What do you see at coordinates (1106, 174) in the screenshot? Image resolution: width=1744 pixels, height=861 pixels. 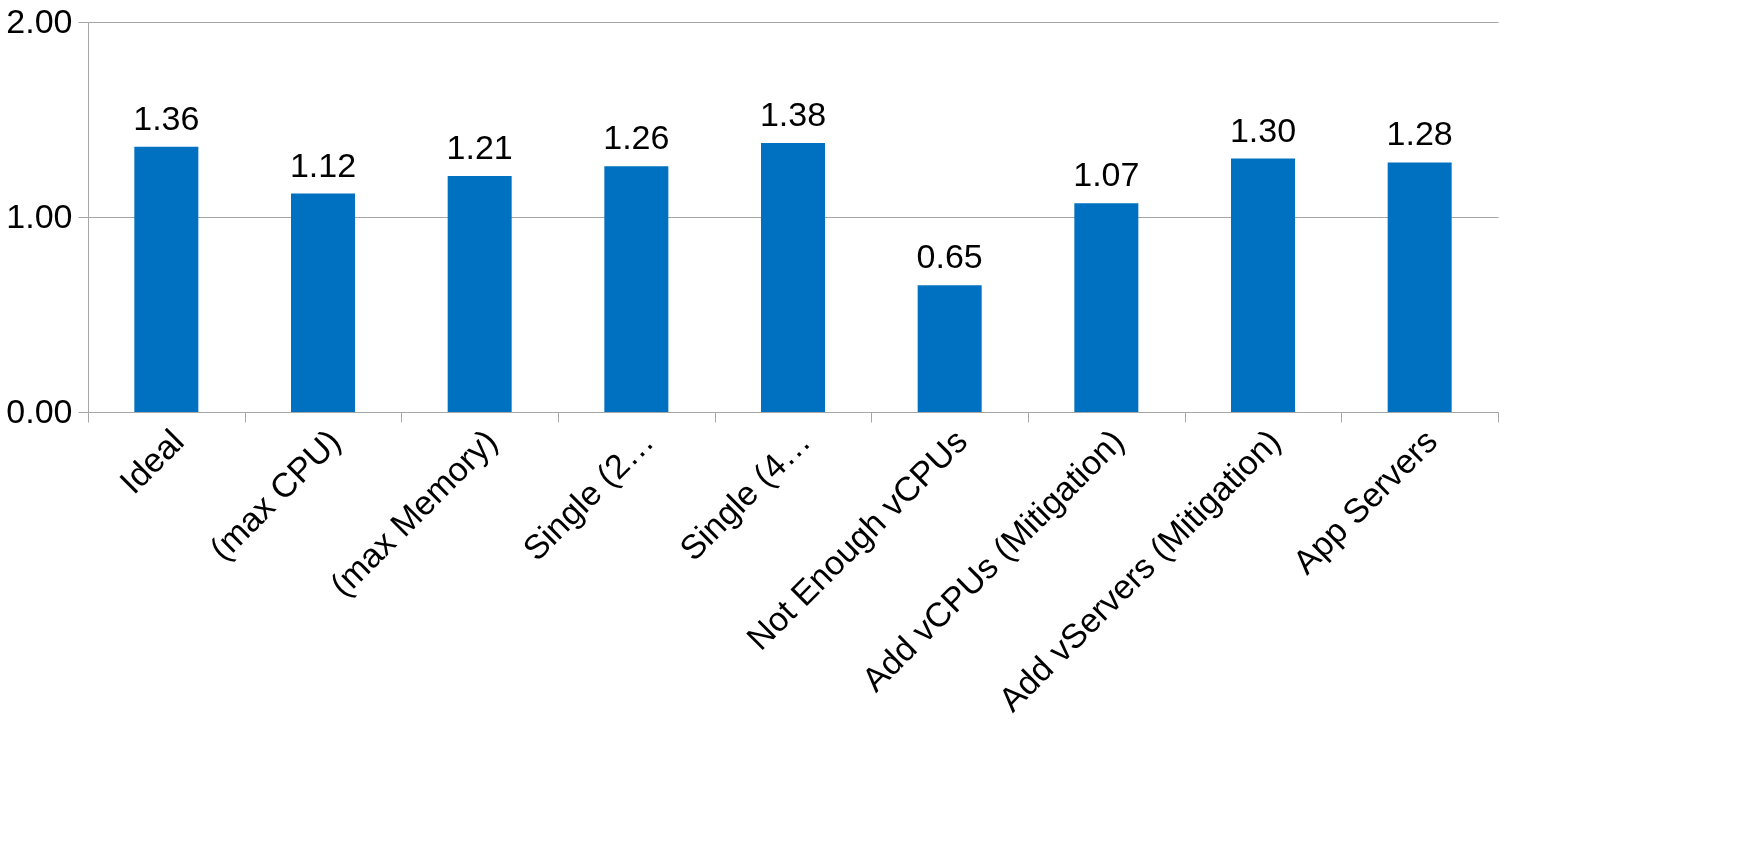 I see `data-label: 1.07` at bounding box center [1106, 174].